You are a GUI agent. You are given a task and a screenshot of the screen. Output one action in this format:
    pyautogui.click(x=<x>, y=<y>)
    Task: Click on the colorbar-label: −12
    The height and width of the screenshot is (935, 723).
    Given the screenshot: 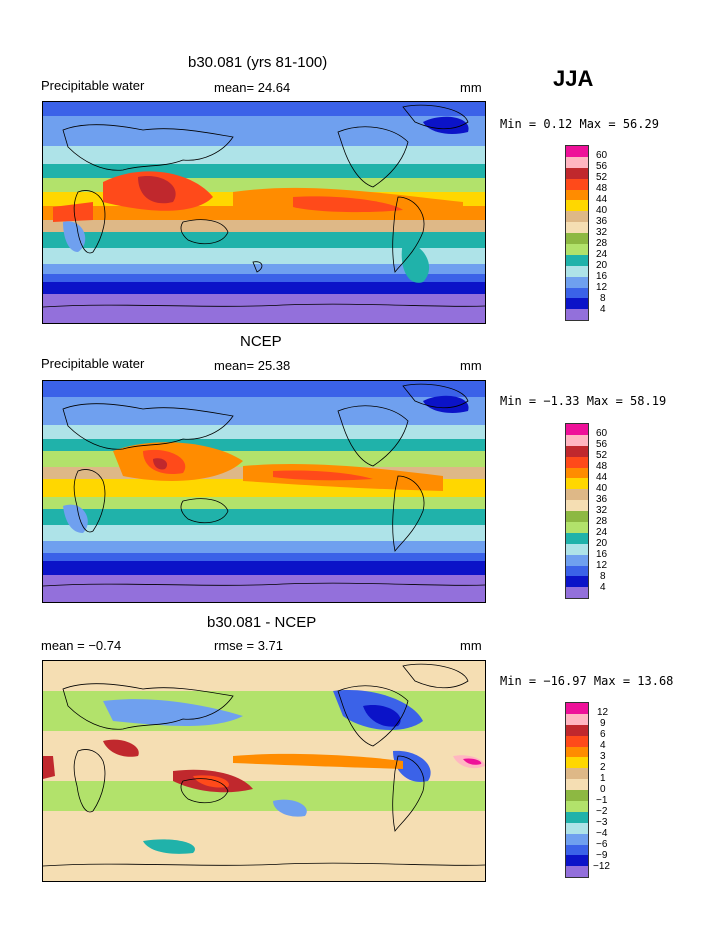 What is the action you would take?
    pyautogui.click(x=601, y=866)
    